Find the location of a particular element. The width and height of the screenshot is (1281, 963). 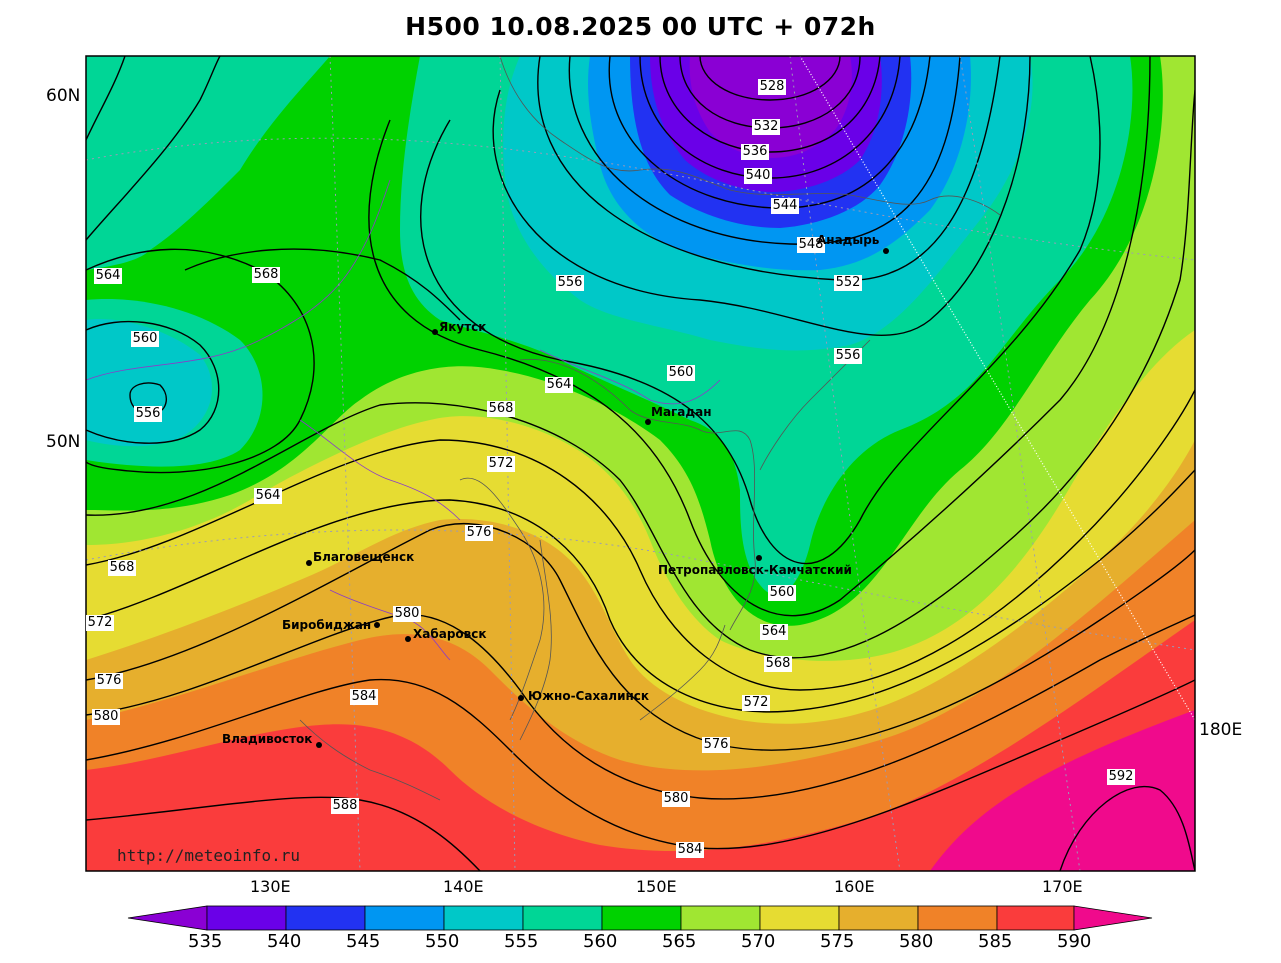

lat-label-60n: 60N is located at coordinates (63, 96).